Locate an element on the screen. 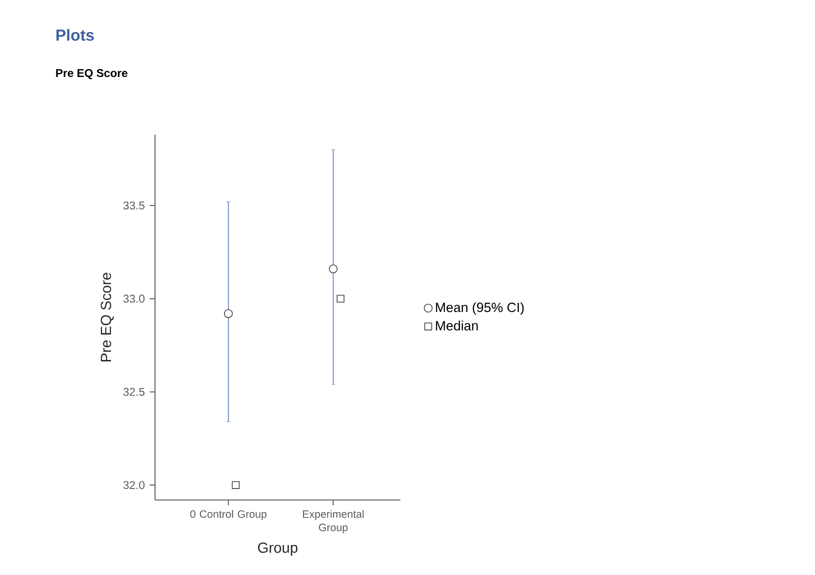  legend-label: Median is located at coordinates (457, 325).